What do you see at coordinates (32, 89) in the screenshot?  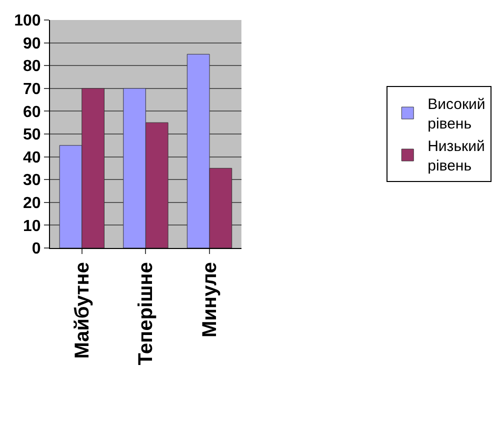 I see `y-tick-label: 70` at bounding box center [32, 89].